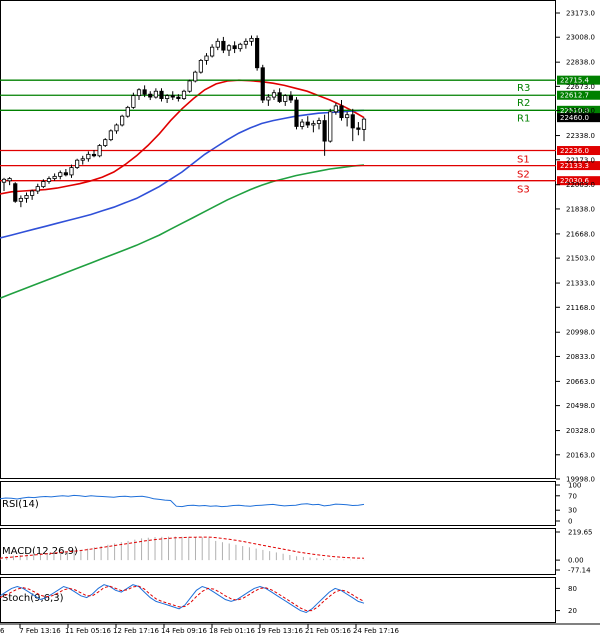 This screenshot has height=638, width=600. Describe the element at coordinates (2, 631) in the screenshot. I see `time-tick-label-fragment: 6` at that location.